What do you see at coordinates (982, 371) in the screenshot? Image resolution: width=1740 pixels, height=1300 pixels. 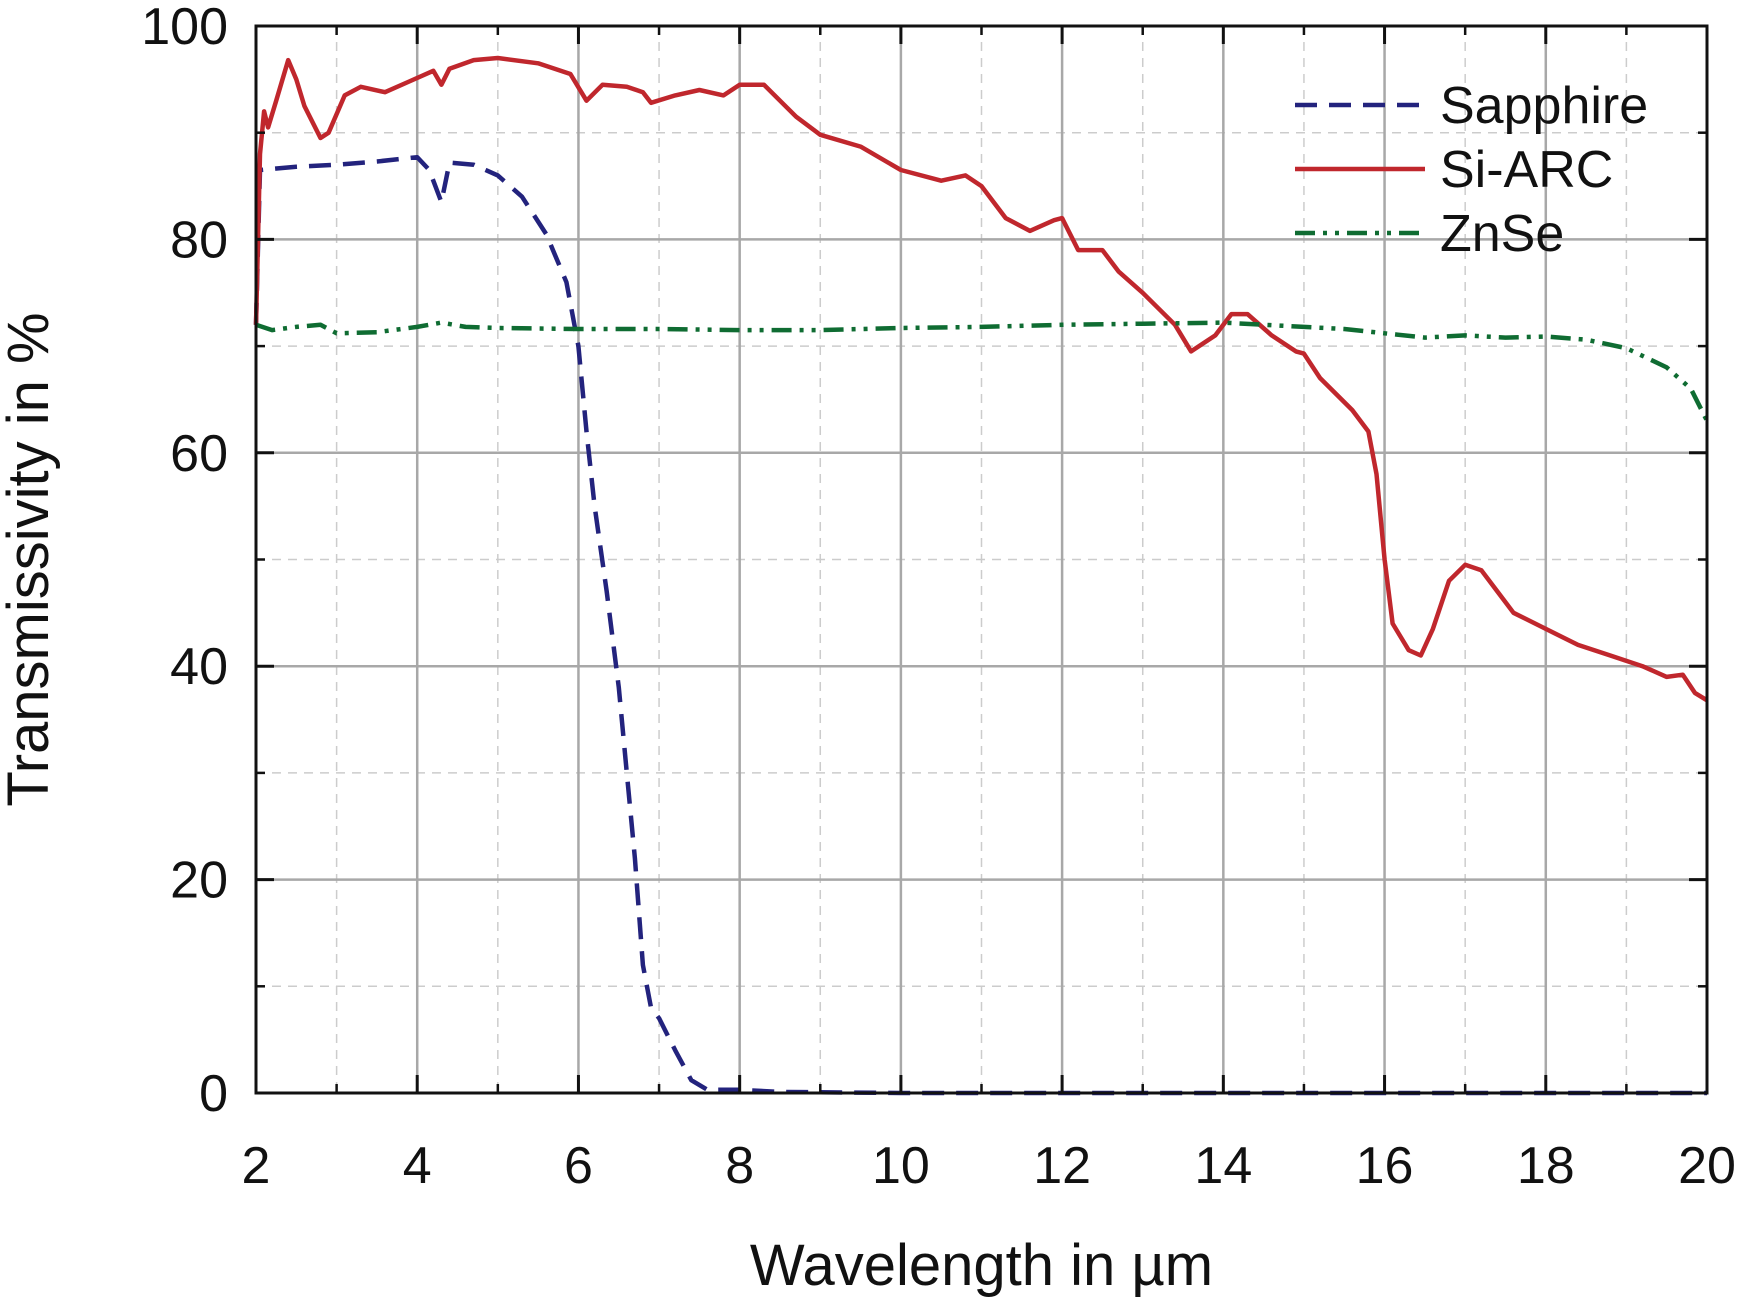 I see `series-line-znse` at bounding box center [982, 371].